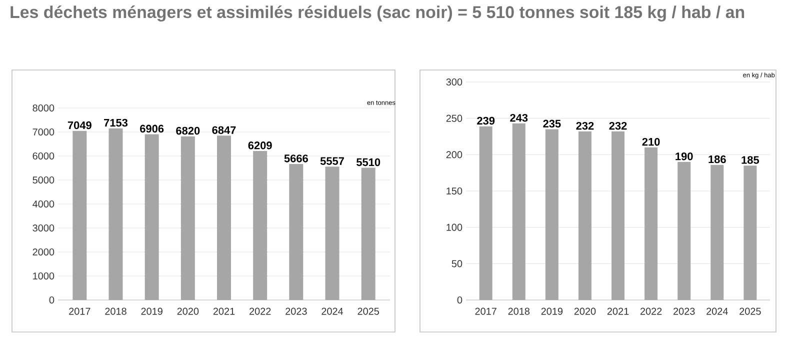  I want to click on data-label: 186, so click(717, 159).